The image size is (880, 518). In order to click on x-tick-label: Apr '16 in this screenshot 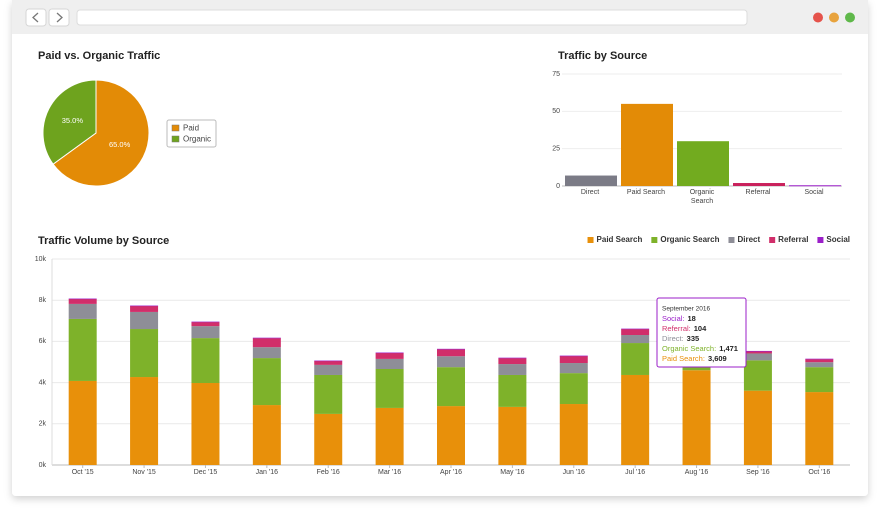, I will do `click(451, 472)`.